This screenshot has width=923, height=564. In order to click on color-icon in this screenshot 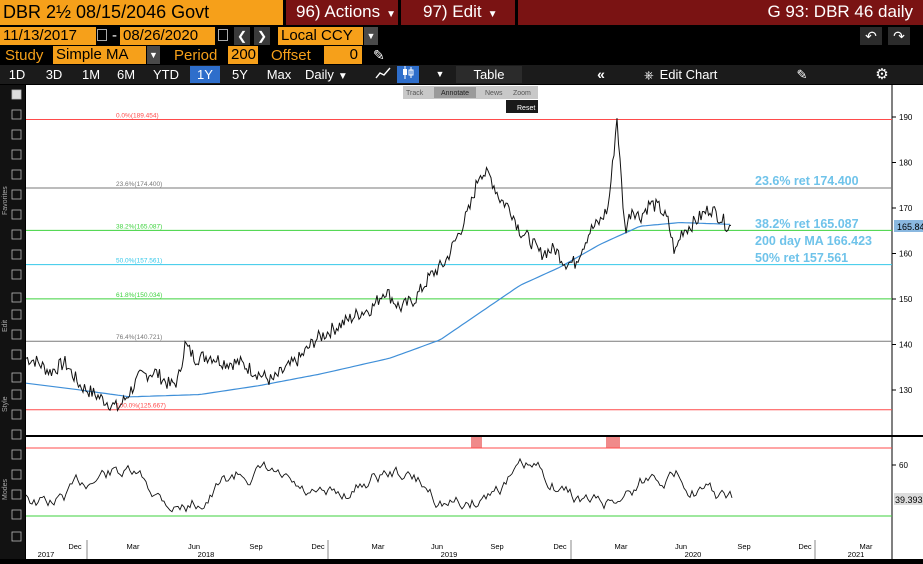, I will do `click(16, 414)`.